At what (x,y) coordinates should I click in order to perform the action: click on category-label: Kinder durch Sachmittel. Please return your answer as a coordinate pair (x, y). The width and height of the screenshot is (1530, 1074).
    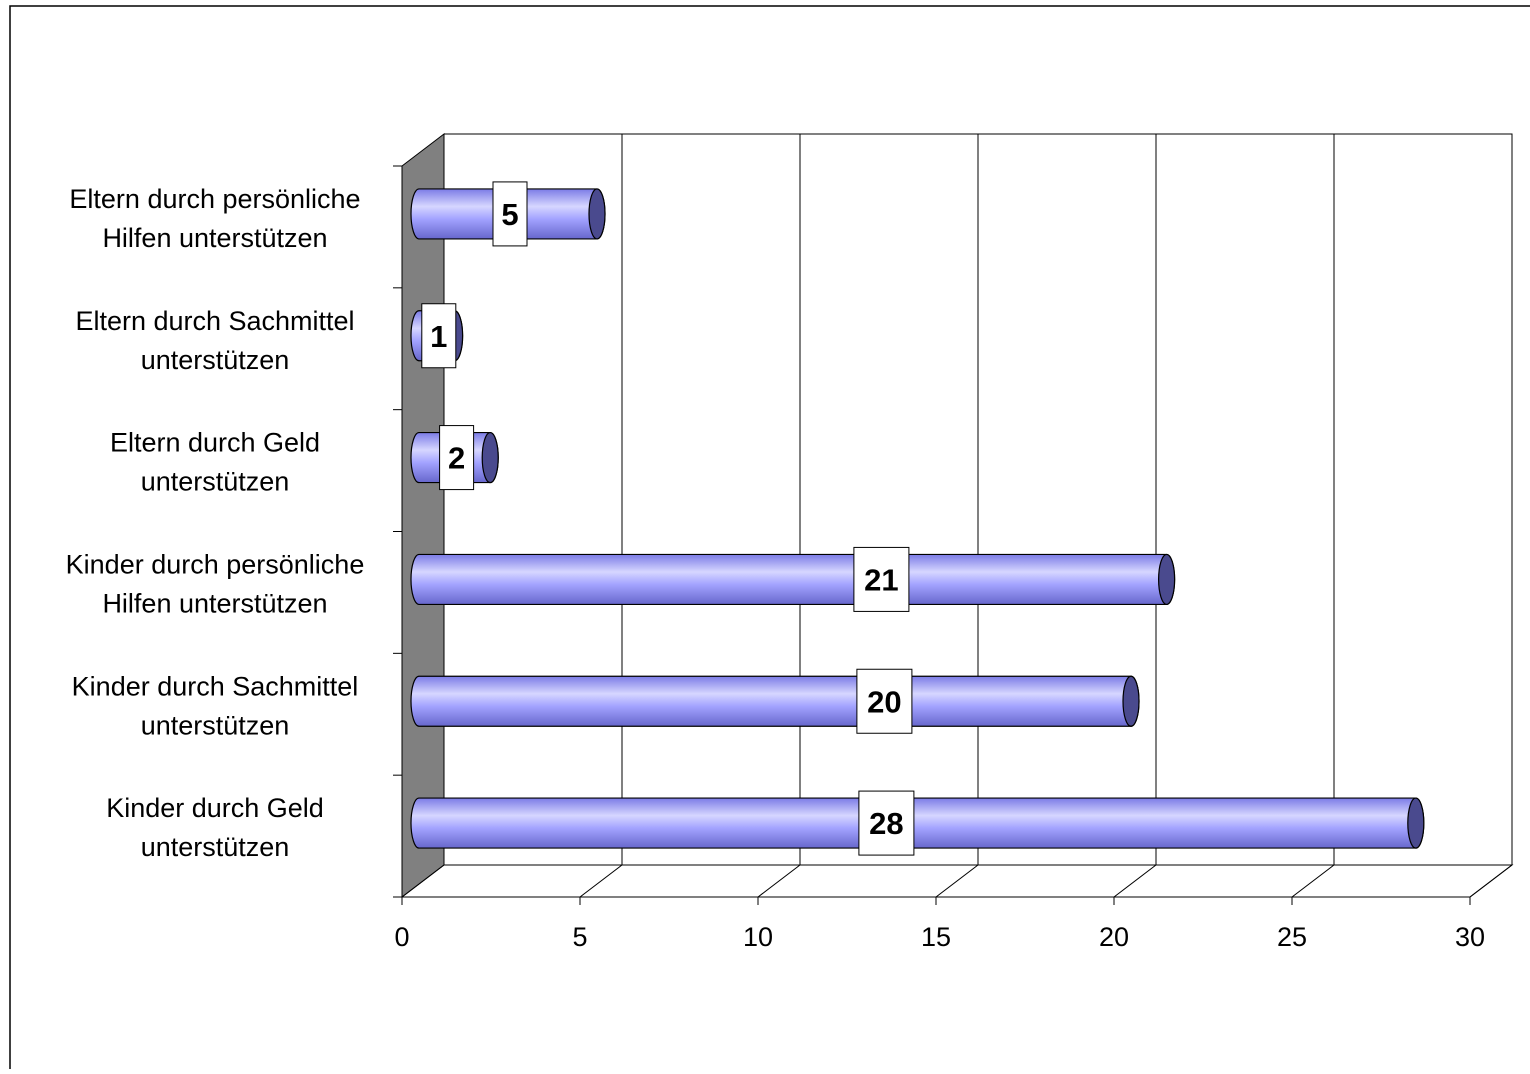
    Looking at the image, I should click on (215, 686).